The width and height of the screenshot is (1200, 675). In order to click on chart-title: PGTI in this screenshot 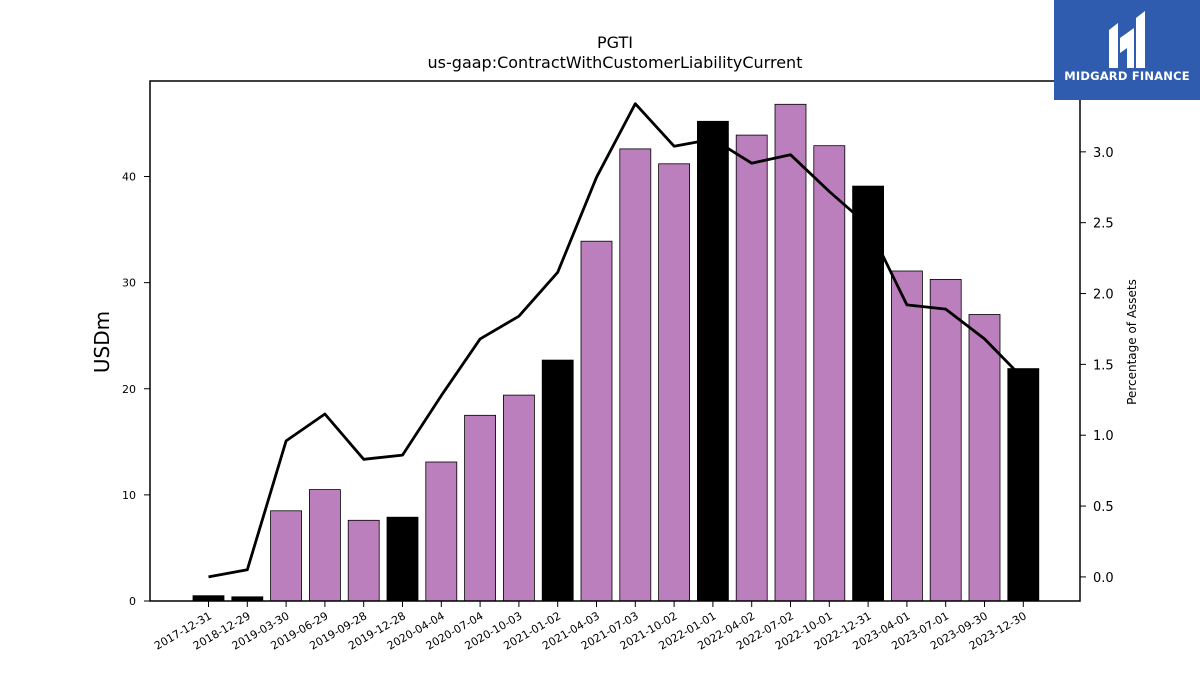, I will do `click(615, 42)`.